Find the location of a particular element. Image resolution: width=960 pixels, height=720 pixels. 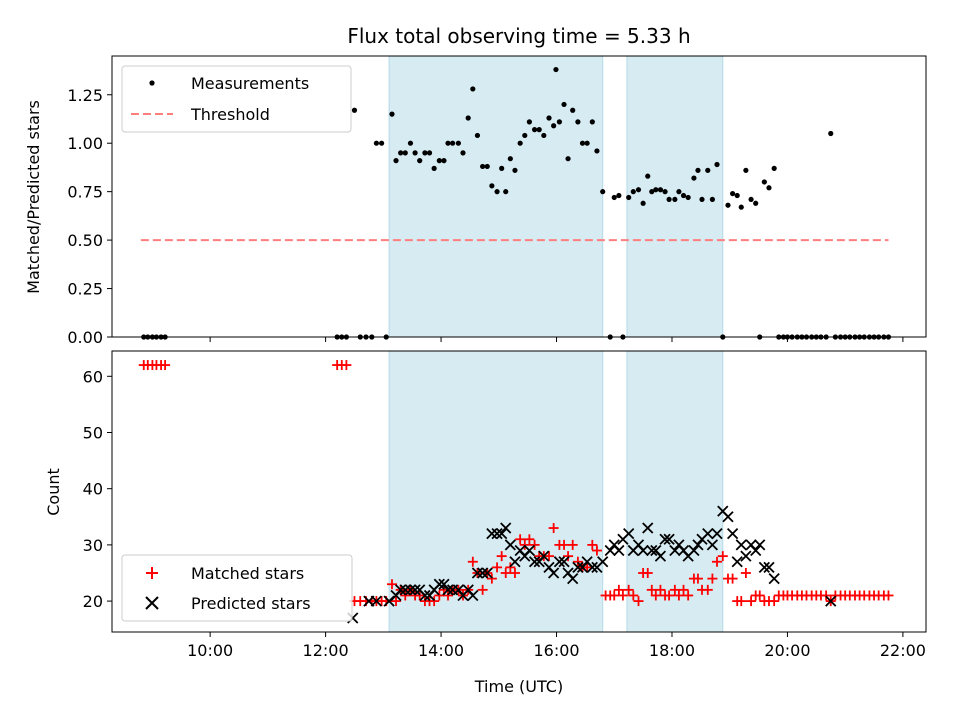

observing-interval-shade is located at coordinates (496, 491).